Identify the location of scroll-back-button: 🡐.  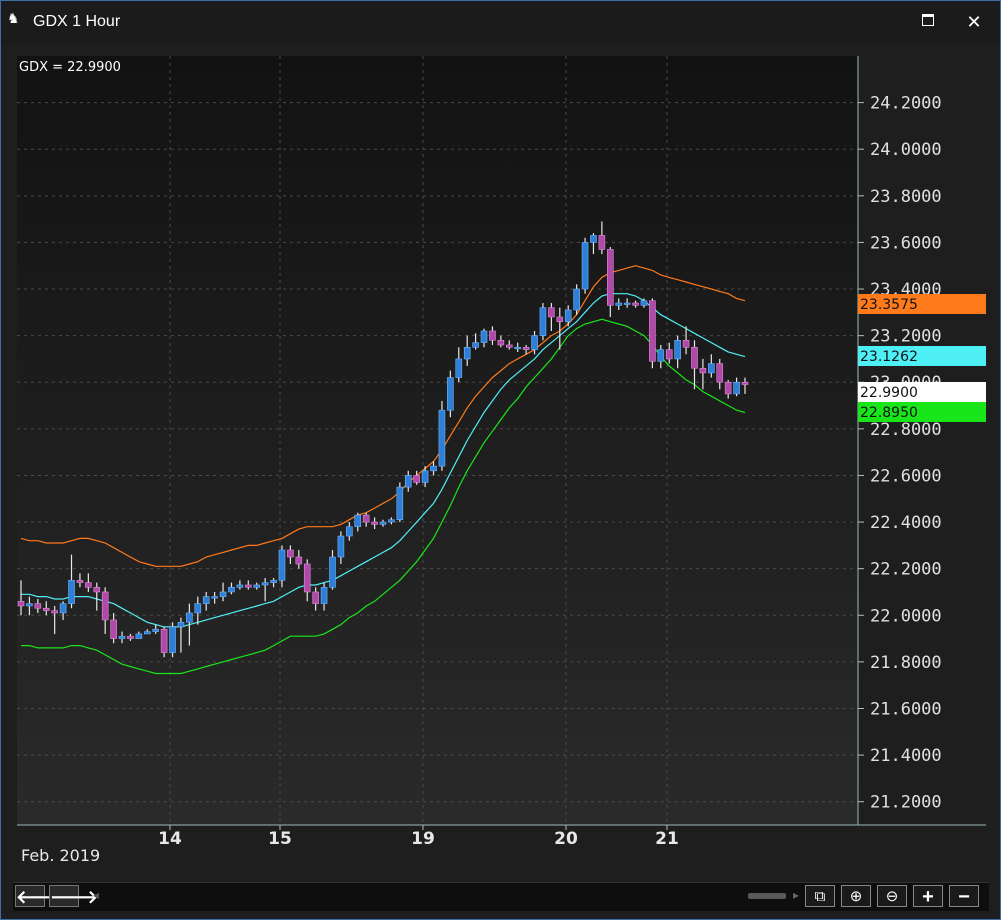
(39, 896).